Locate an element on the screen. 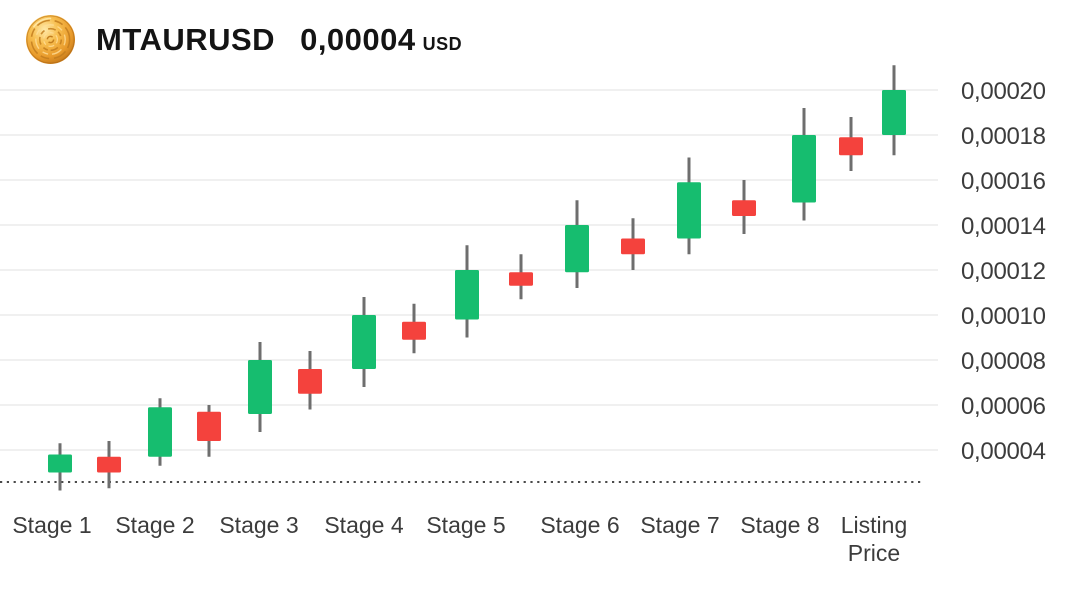  y-tick-label-0,00008: 0,00008 is located at coordinates (1003, 361).